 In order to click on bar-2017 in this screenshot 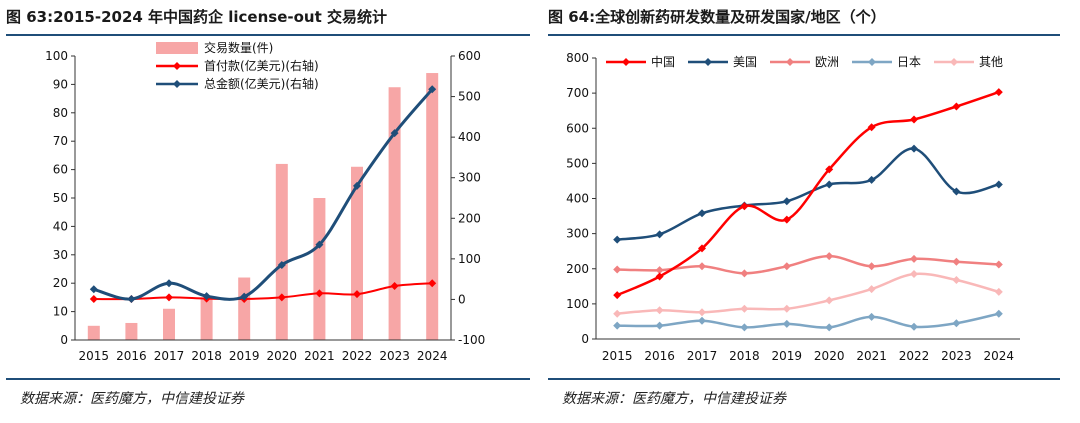, I will do `click(169, 324)`.